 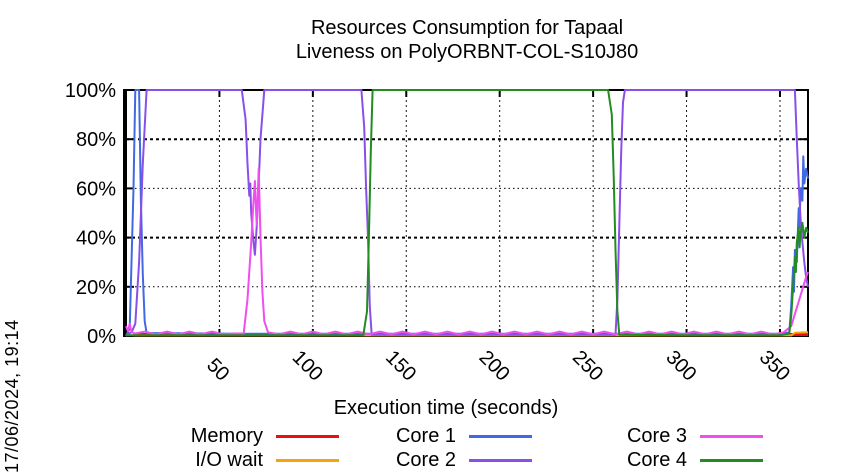 I want to click on chart-title-line1: Resources Consumption for Tapaal, so click(x=467, y=28).